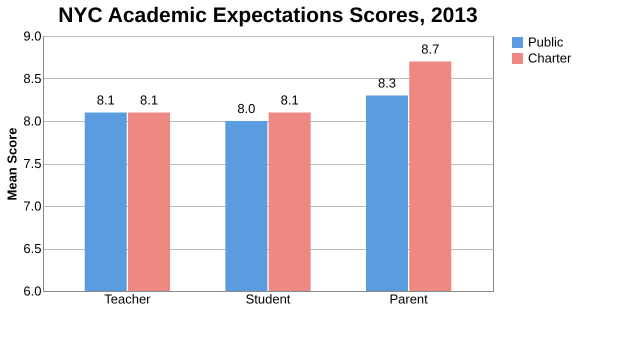  What do you see at coordinates (32, 78) in the screenshot?
I see `y-tick-label: 8.5` at bounding box center [32, 78].